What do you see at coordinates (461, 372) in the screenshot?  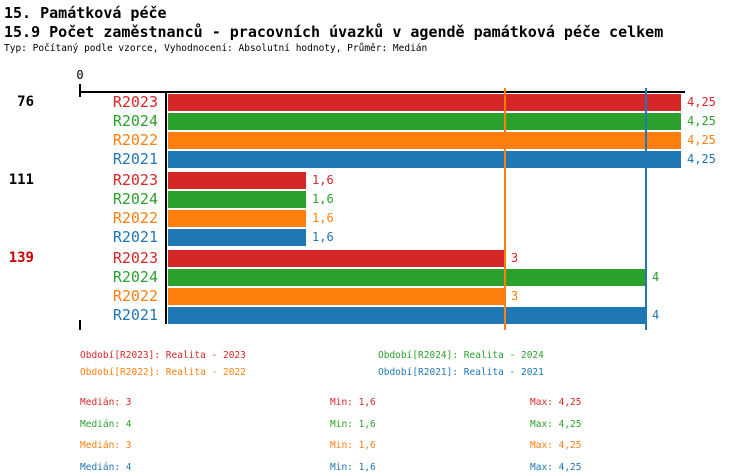 I see `legend-item-1-1: Období[R2021]: Realita - 2021` at bounding box center [461, 372].